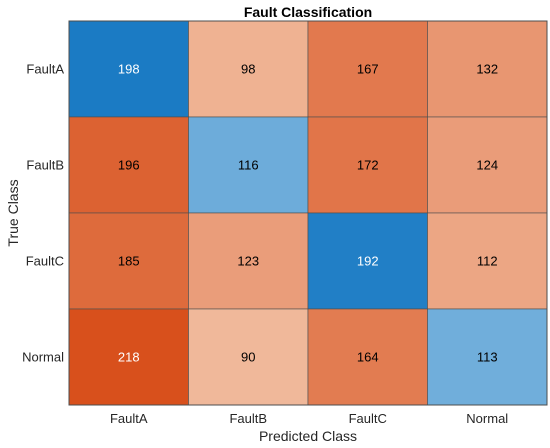  I want to click on cell-value-label: 192, so click(368, 261).